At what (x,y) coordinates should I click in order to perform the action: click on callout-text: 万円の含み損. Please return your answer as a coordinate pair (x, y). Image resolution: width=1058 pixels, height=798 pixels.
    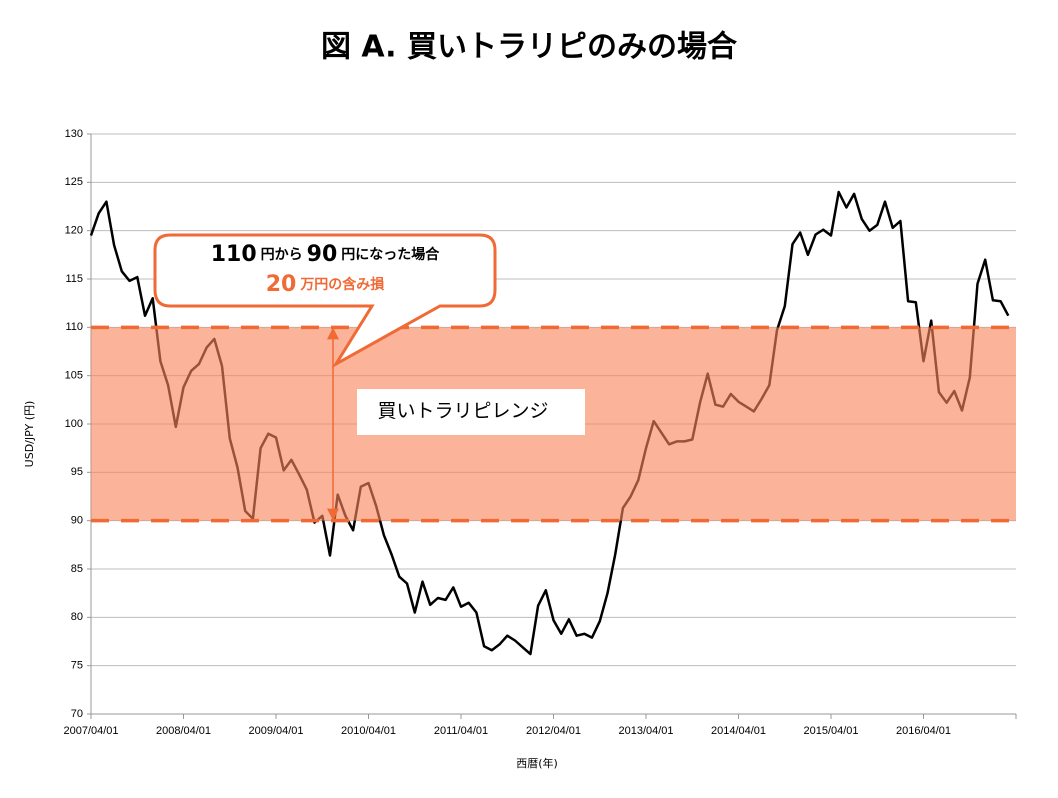
    Looking at the image, I should click on (342, 284).